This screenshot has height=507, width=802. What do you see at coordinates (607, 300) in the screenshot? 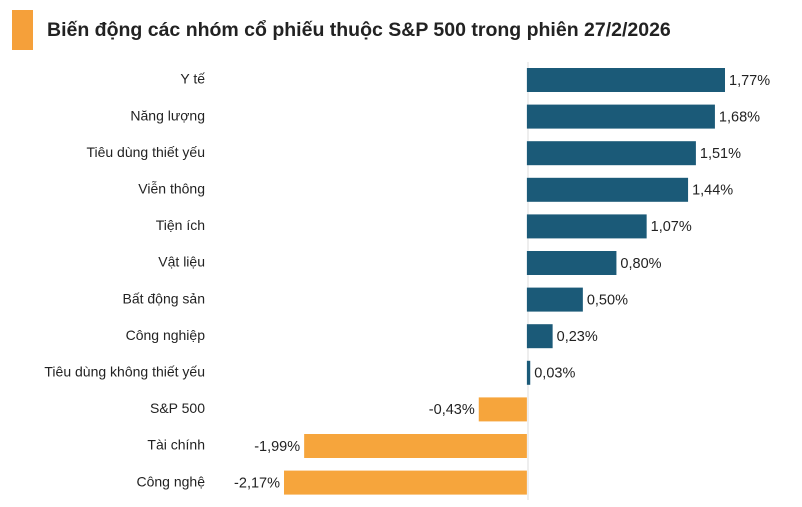
I see `value-label: 0,50%` at bounding box center [607, 300].